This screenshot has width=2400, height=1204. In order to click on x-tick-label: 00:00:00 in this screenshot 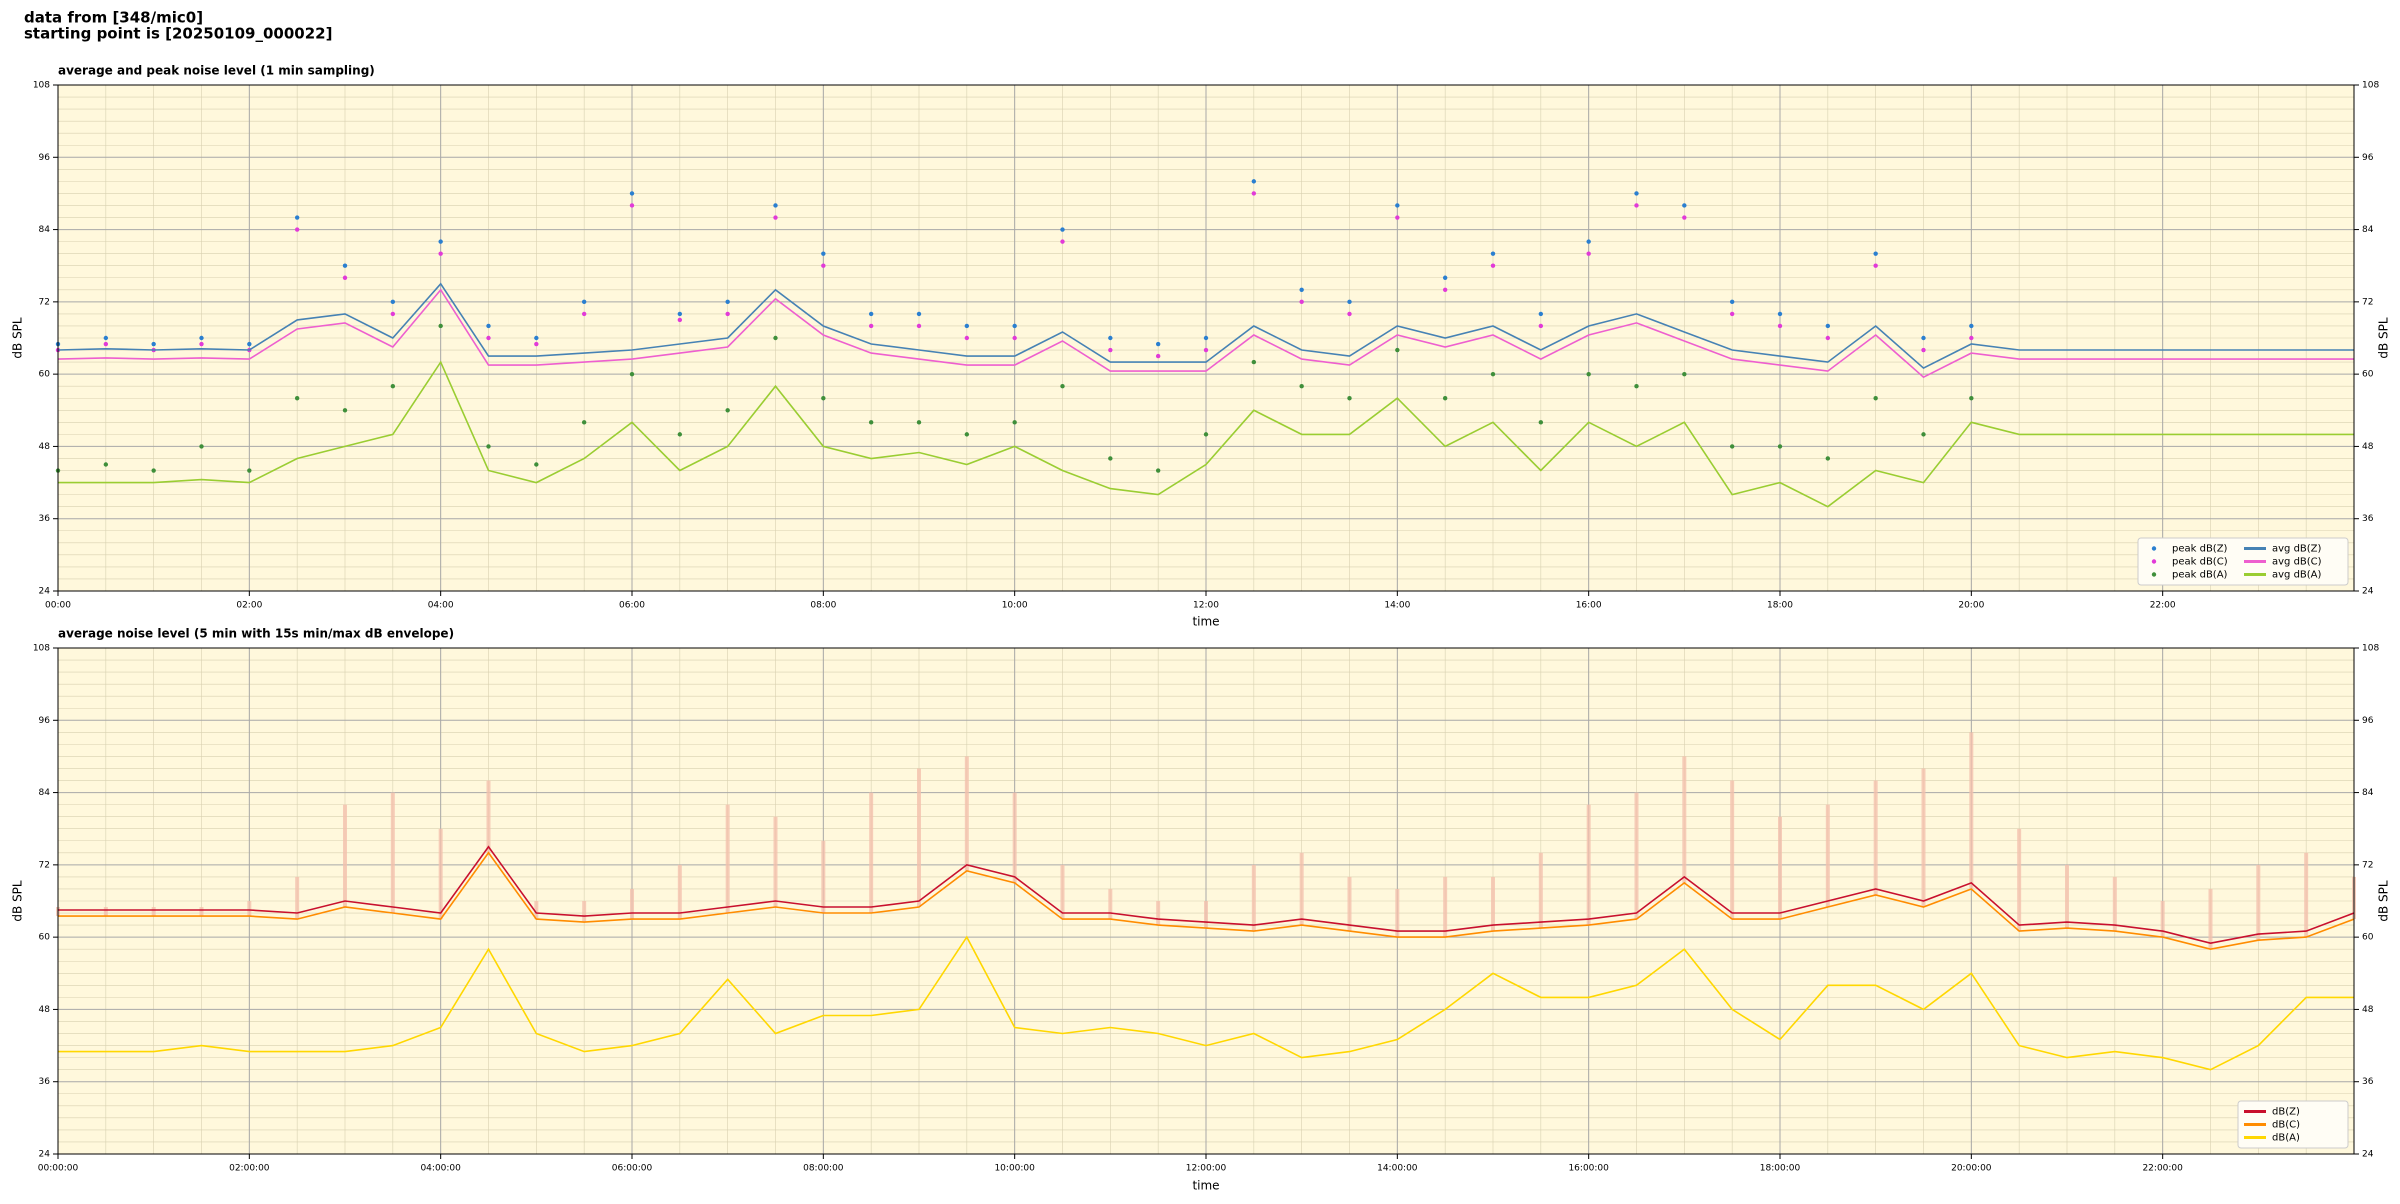, I will do `click(58, 1169)`.